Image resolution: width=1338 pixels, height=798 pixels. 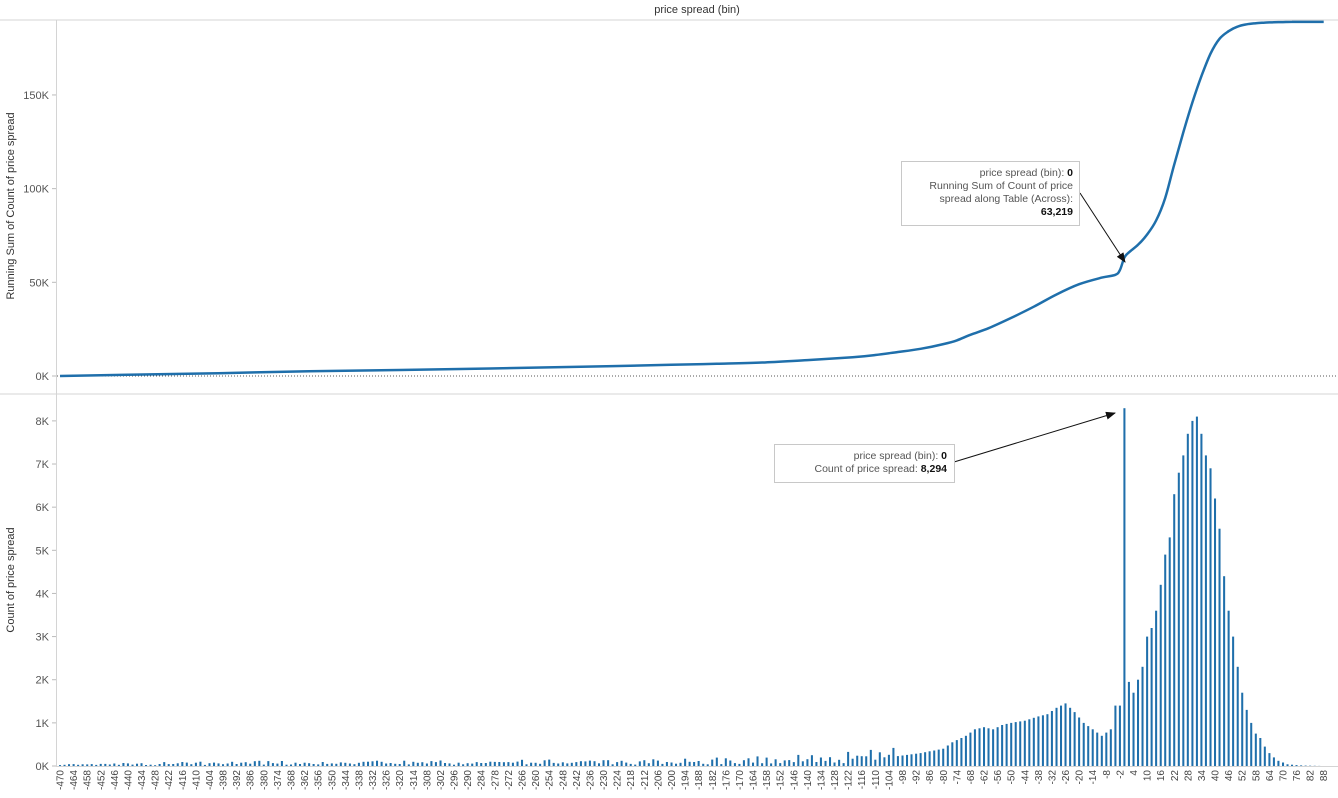 I want to click on top-y-tick-label: 100K, so click(x=36, y=190).